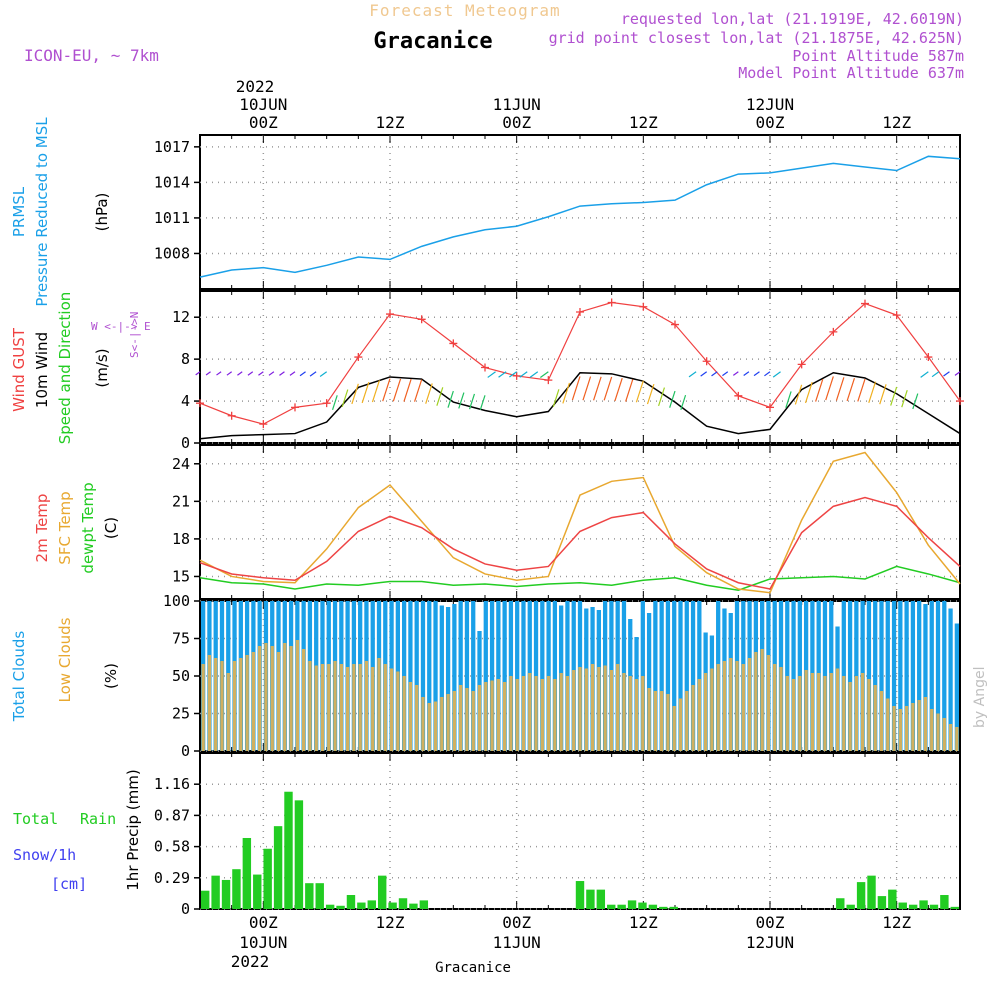 The image size is (1000, 1000). Describe the element at coordinates (69, 884) in the screenshot. I see `snow-unit-label: [cm]` at that location.